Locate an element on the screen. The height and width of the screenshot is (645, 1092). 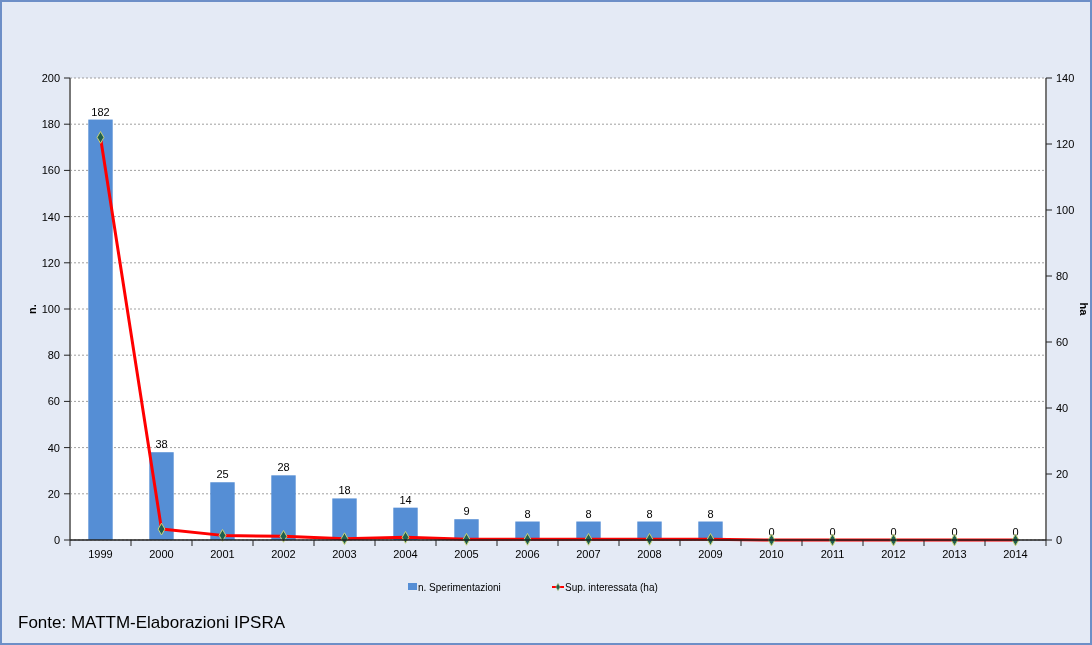
y-tick-label: 60 is located at coordinates (53, 401).